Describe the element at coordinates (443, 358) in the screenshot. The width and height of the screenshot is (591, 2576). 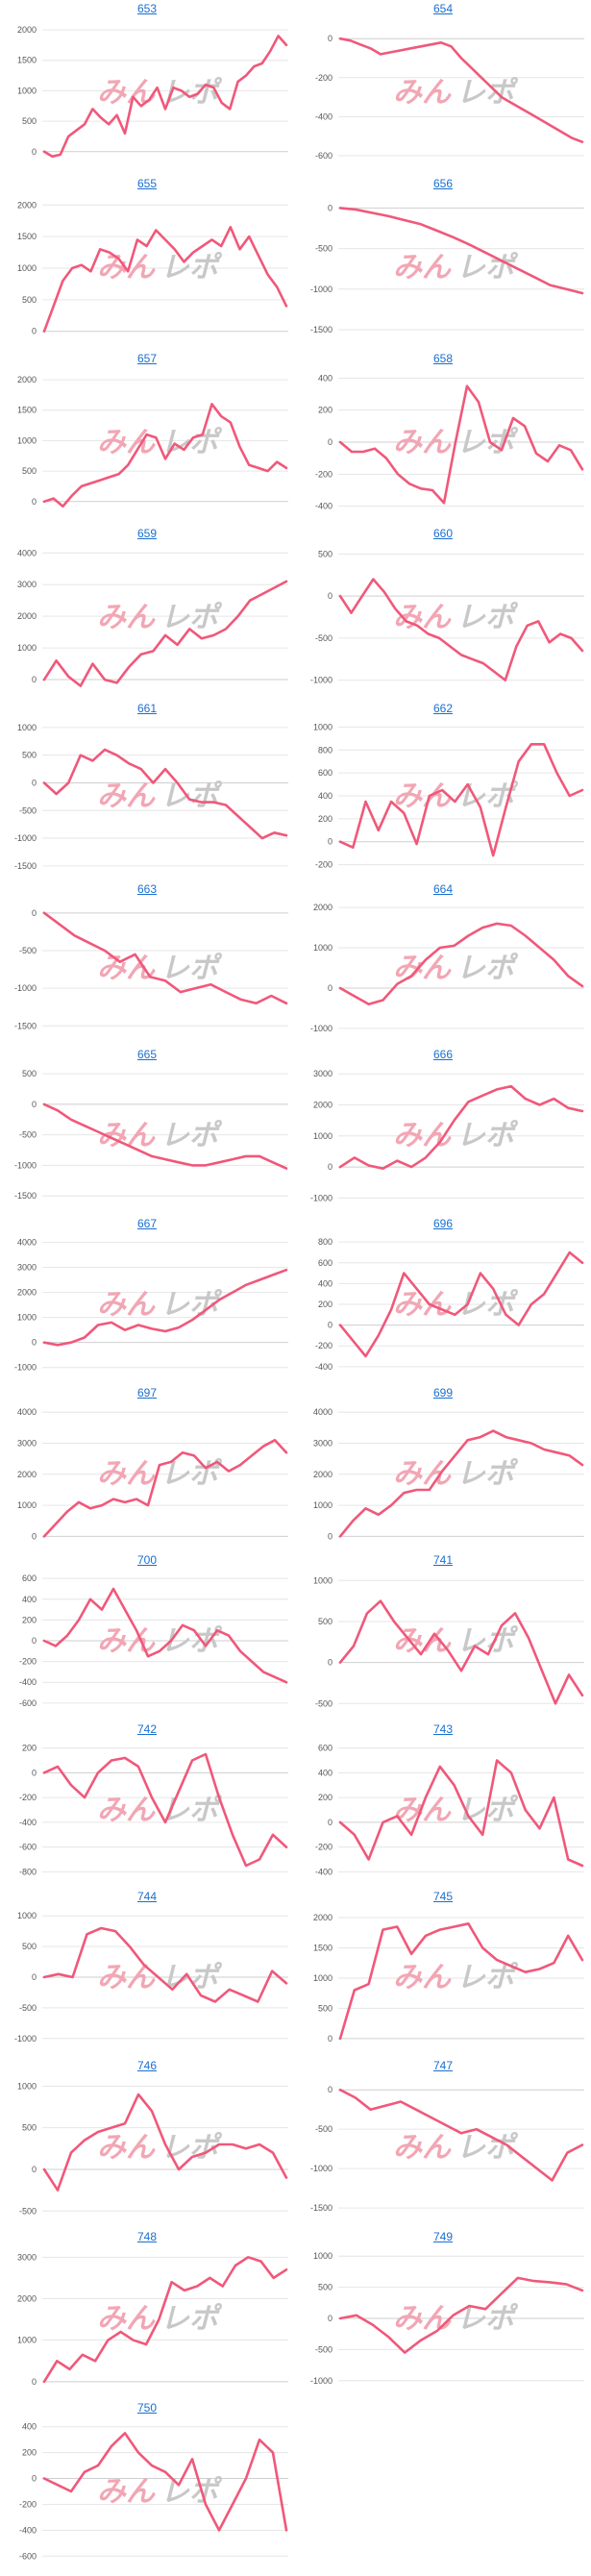
I see `chart-title-link: 658` at that location.